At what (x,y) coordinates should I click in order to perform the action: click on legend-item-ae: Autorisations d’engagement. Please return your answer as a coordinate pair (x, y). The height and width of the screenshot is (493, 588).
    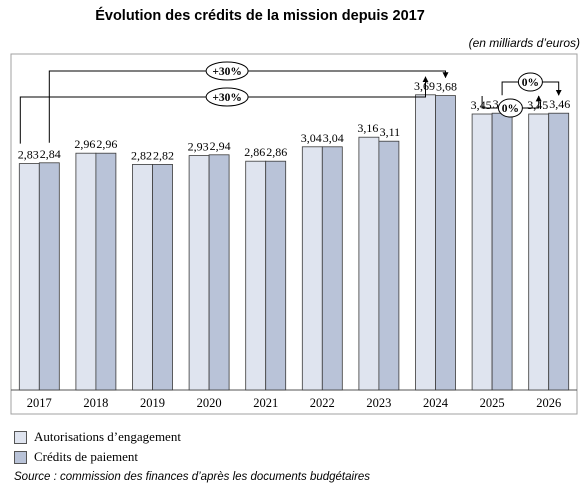
    Looking at the image, I should click on (97, 437).